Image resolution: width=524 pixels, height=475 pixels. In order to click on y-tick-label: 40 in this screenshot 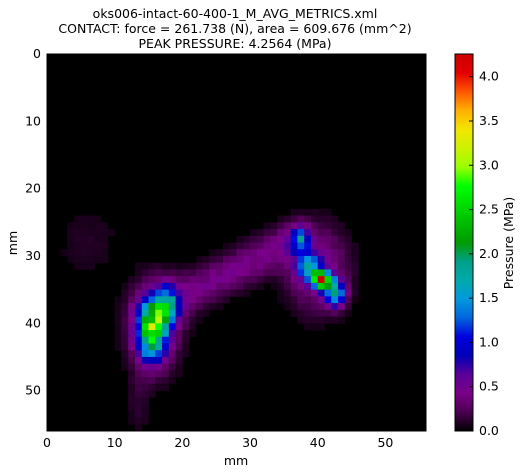, I will do `click(33, 322)`.